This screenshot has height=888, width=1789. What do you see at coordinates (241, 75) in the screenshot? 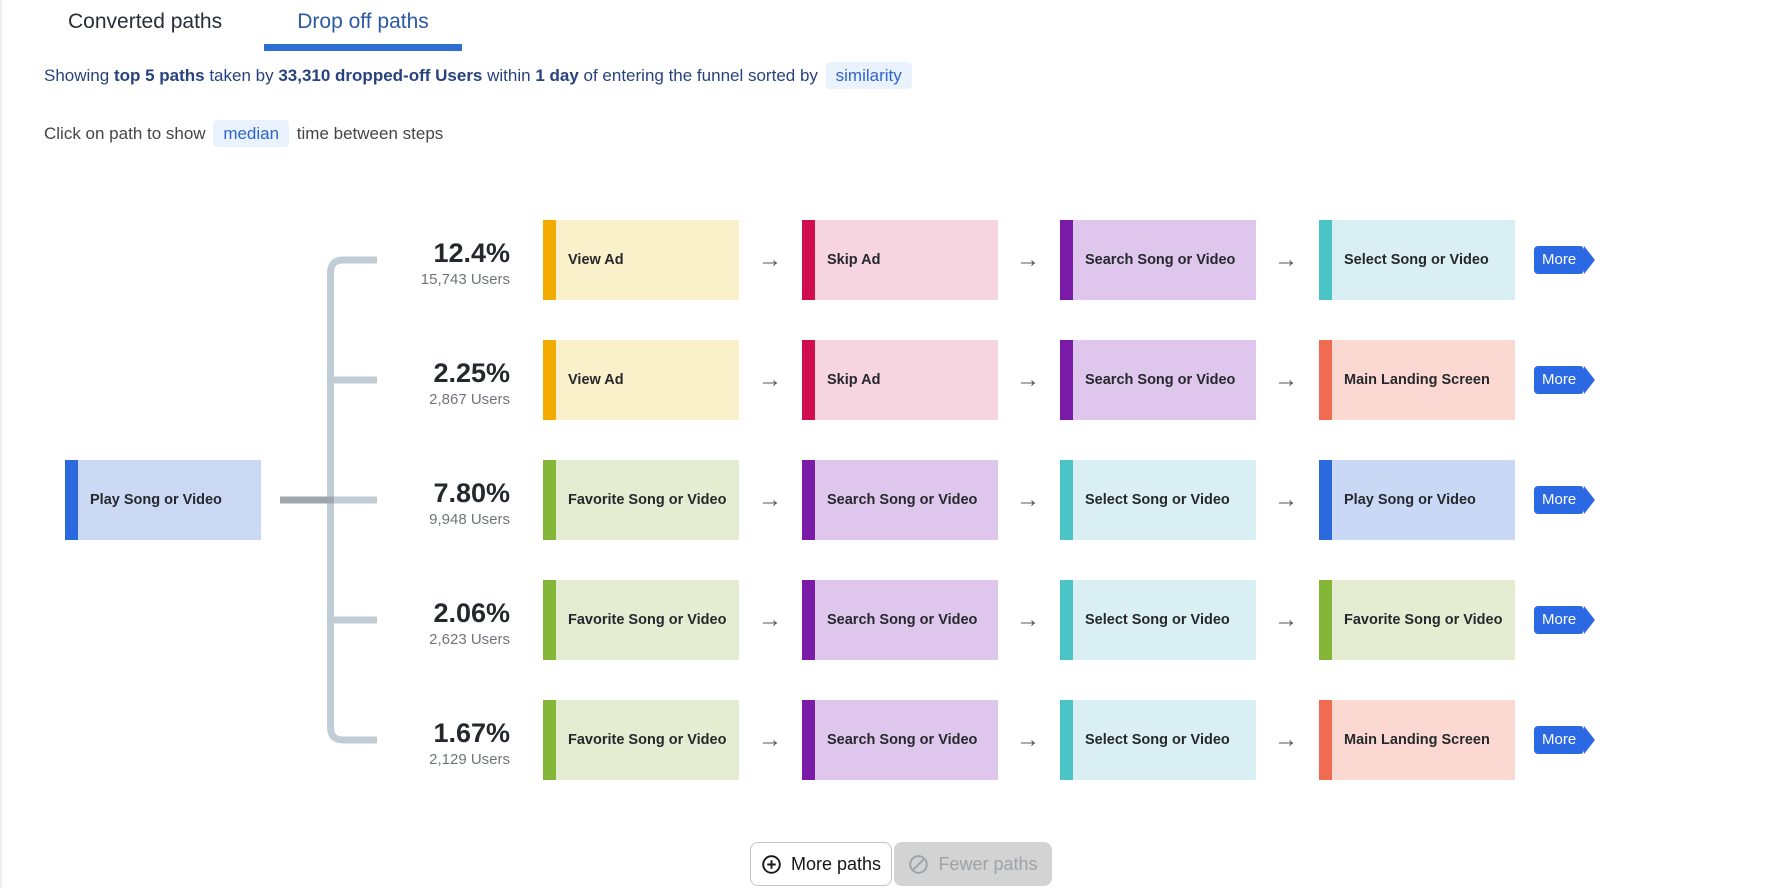
I see `text-segment: taken by` at bounding box center [241, 75].